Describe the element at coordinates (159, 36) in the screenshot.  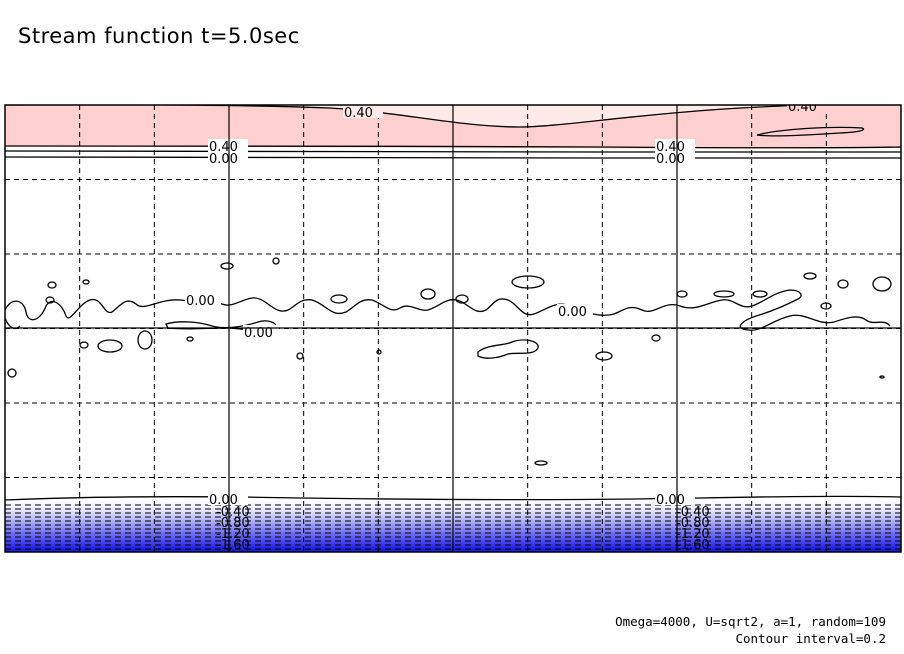
I see `chart-title: Stream function t=5.0sec` at that location.